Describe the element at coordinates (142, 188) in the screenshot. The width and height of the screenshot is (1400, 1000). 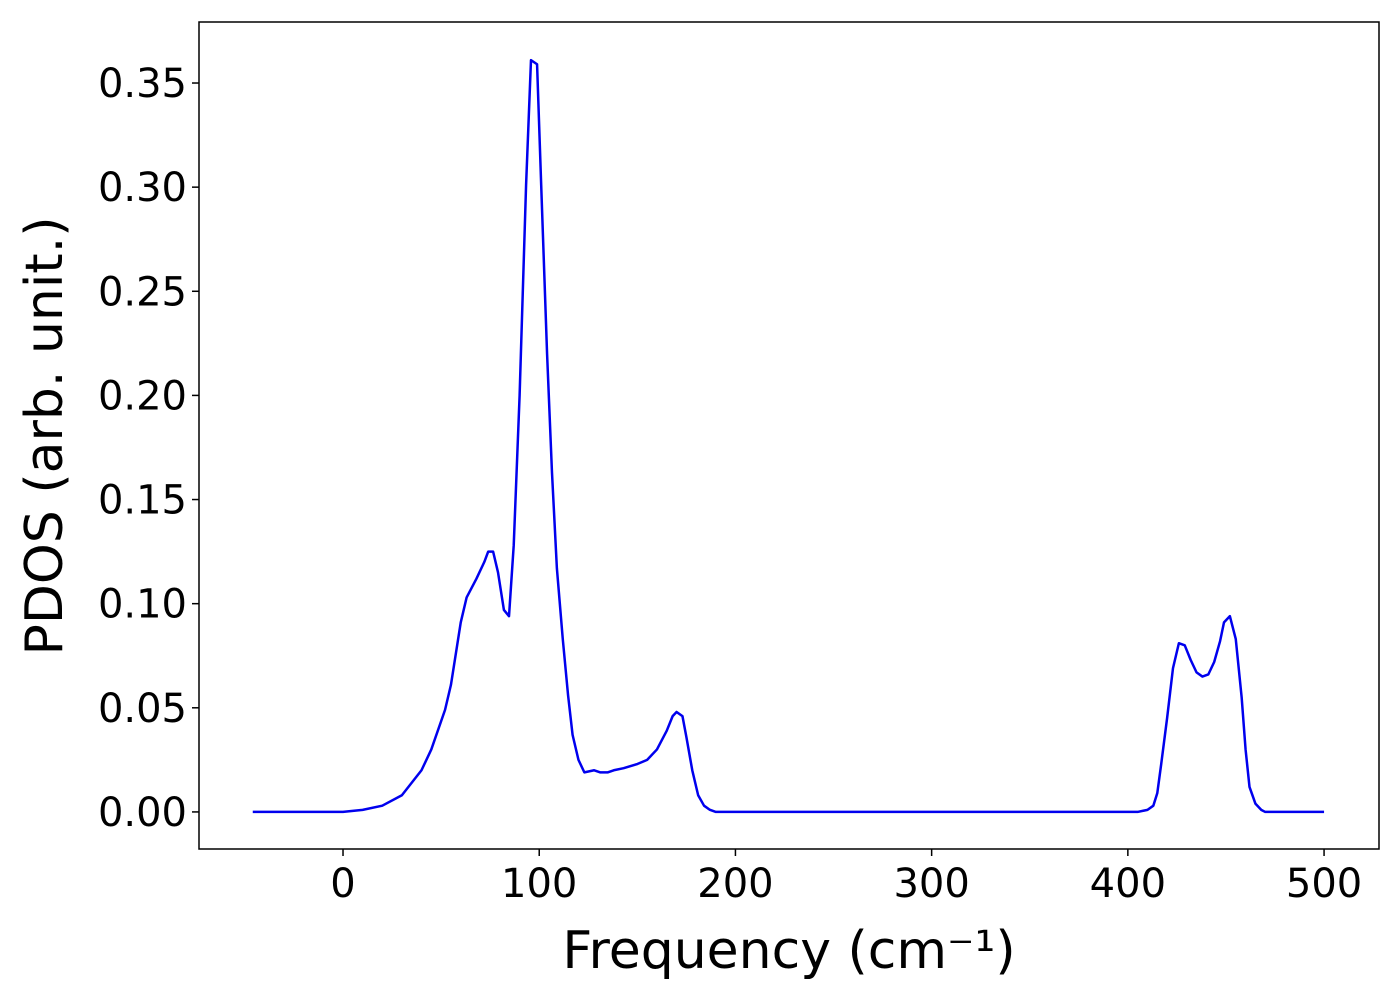
I see `y-tick-label: 0.30` at that location.